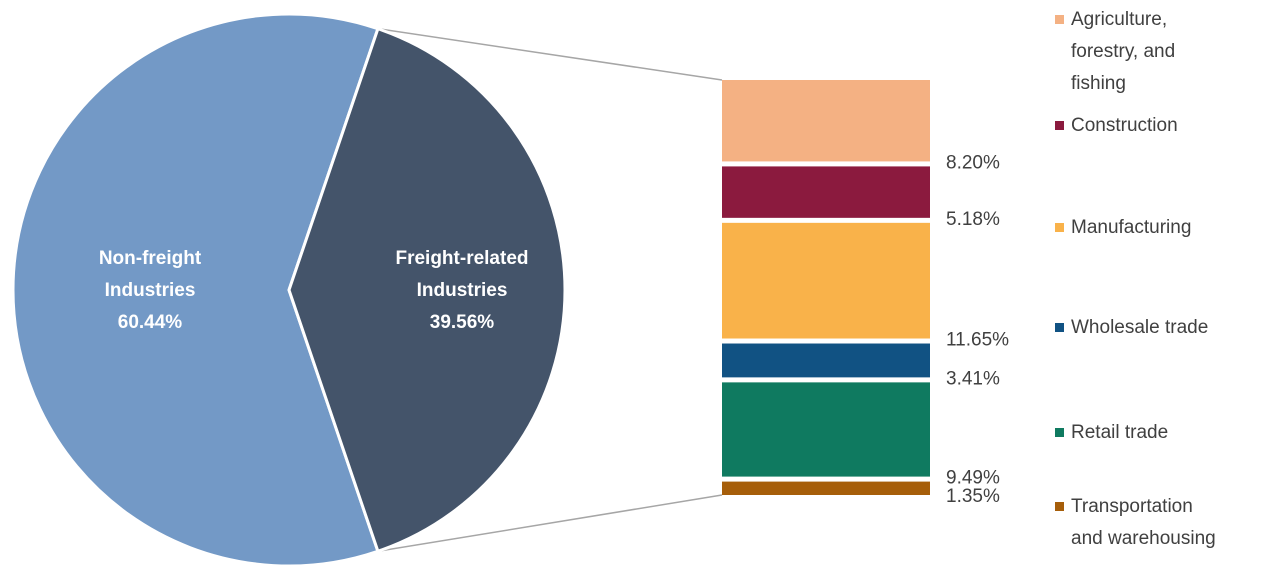  Describe the element at coordinates (1131, 227) in the screenshot. I see `legend-label-manufacturing-0: Manufacturing` at that location.